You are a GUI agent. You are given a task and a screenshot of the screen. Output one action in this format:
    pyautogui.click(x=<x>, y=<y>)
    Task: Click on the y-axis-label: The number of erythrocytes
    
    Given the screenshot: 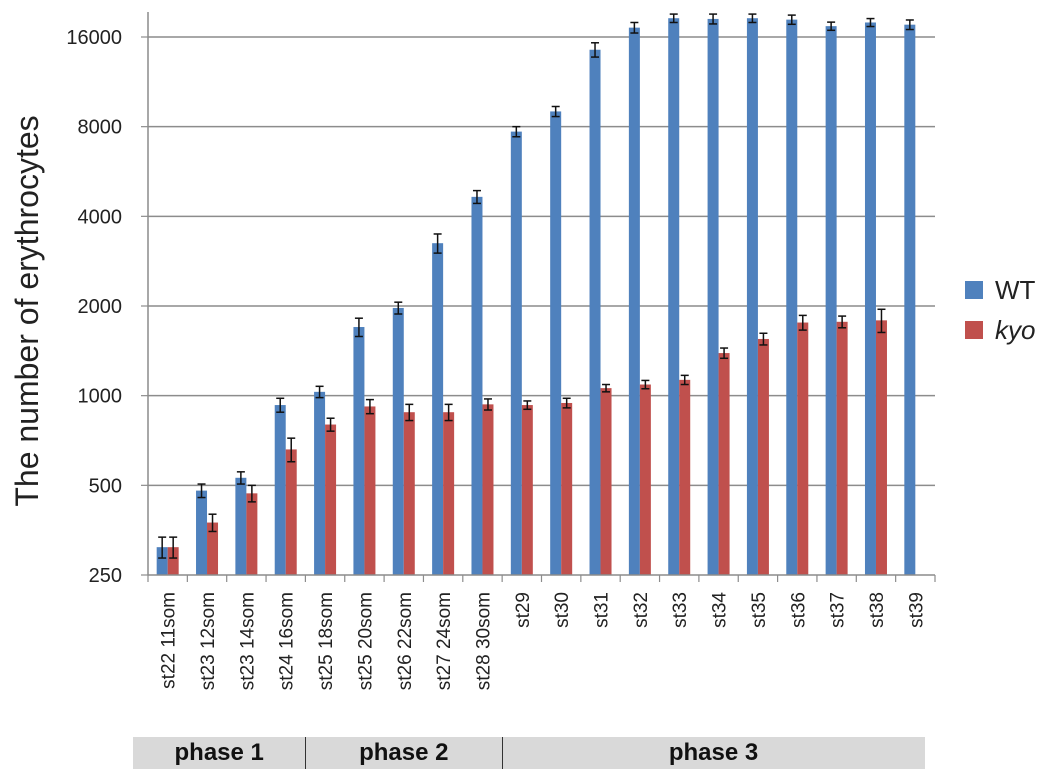 What is the action you would take?
    pyautogui.click(x=27, y=310)
    